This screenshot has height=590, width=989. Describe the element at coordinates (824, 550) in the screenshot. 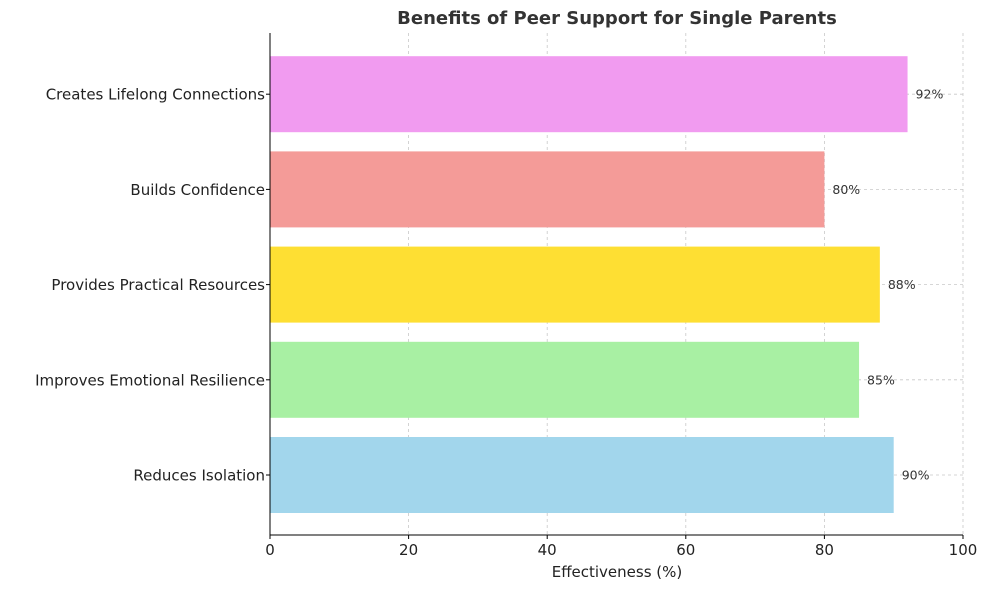

I see `x-tick-label: 80` at that location.